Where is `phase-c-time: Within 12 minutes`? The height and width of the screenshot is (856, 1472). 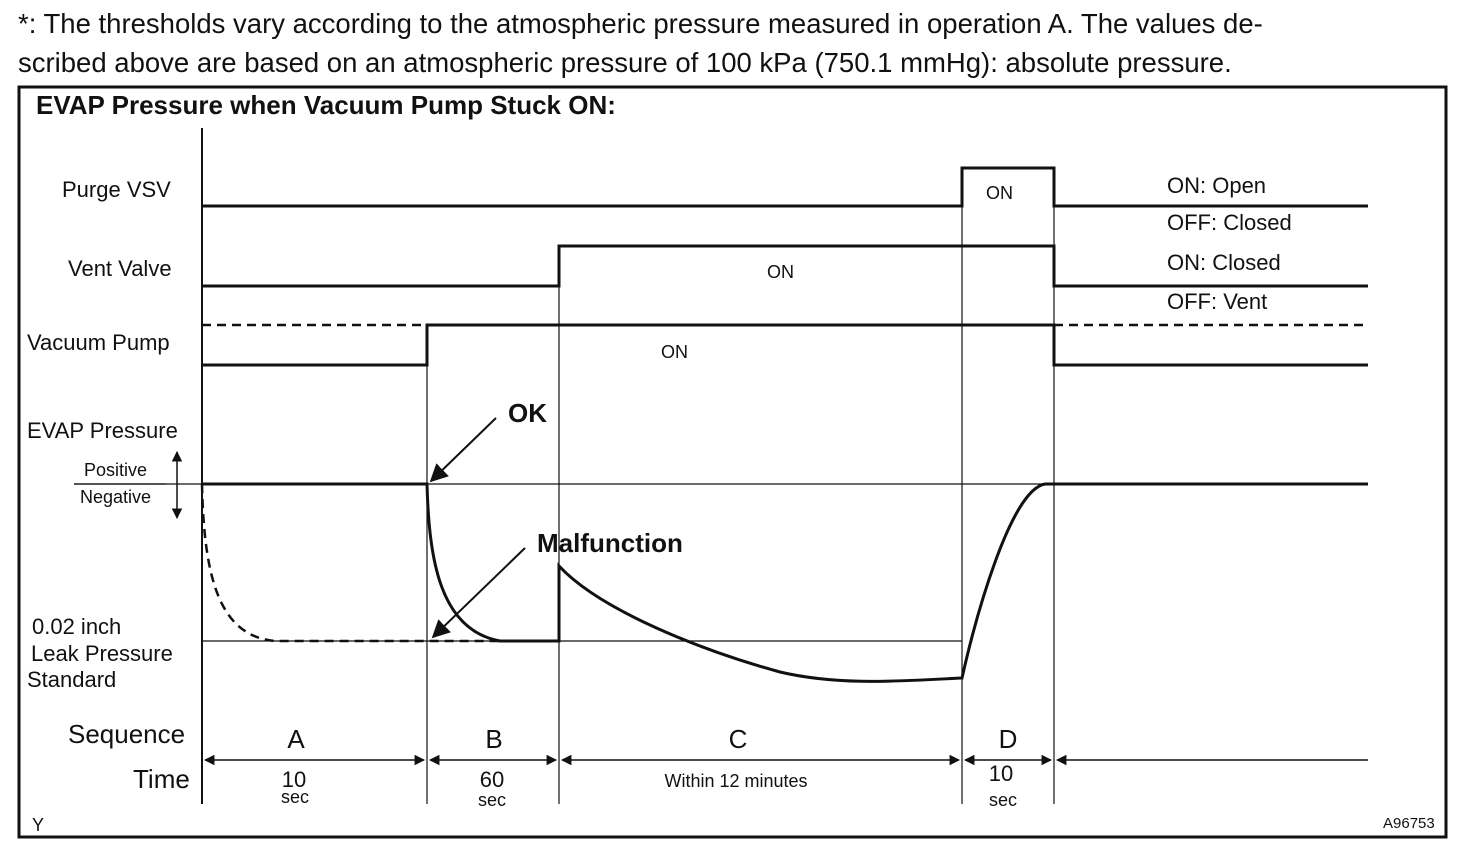 phase-c-time: Within 12 minutes is located at coordinates (735, 781).